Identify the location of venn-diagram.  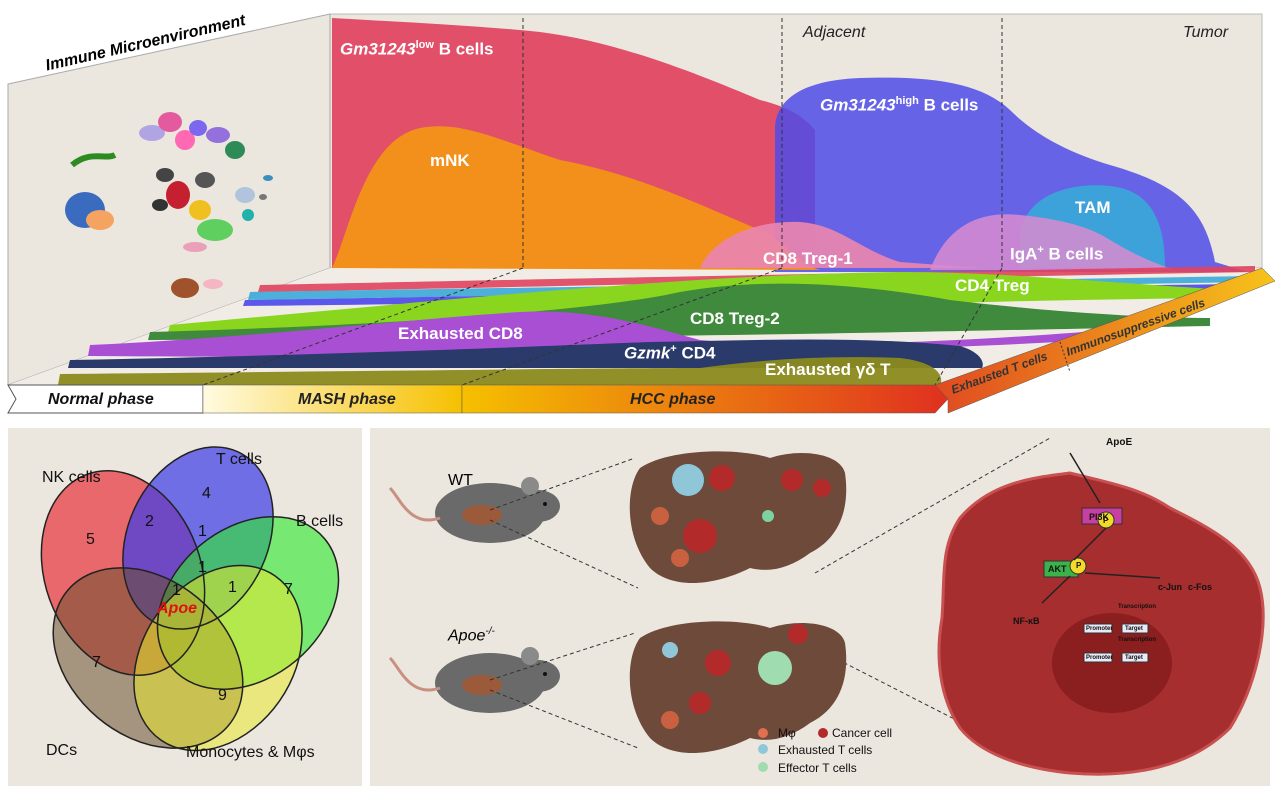
(185, 607).